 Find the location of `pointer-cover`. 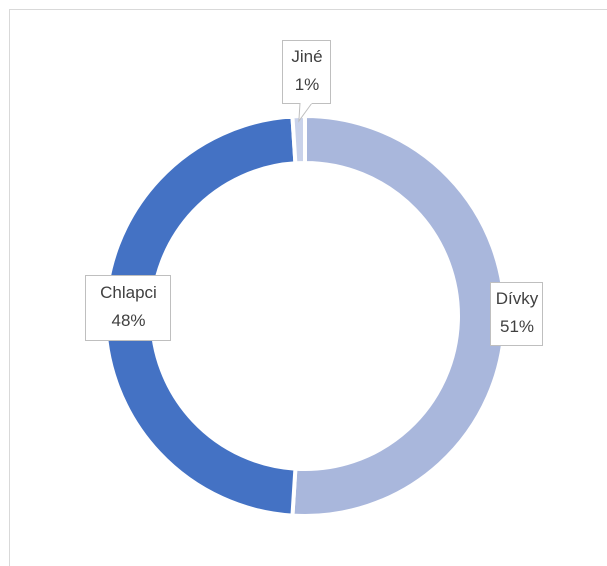

pointer-cover is located at coordinates (306, 103).